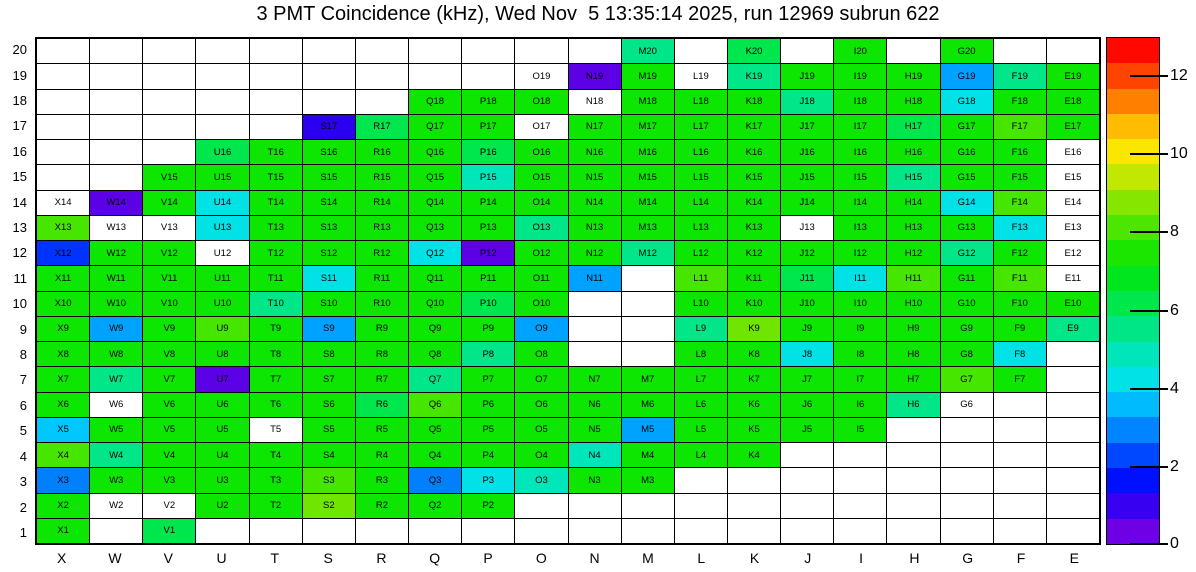 The image size is (1196, 572). Describe the element at coordinates (1019, 303) in the screenshot. I see `cell-F10: F10` at that location.